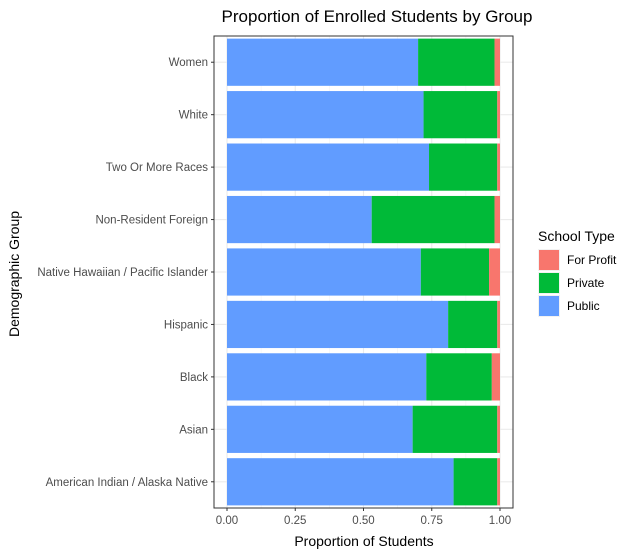 This screenshot has width=634, height=557. What do you see at coordinates (432, 521) in the screenshot?
I see `x-tick-label: 0.75` at bounding box center [432, 521].